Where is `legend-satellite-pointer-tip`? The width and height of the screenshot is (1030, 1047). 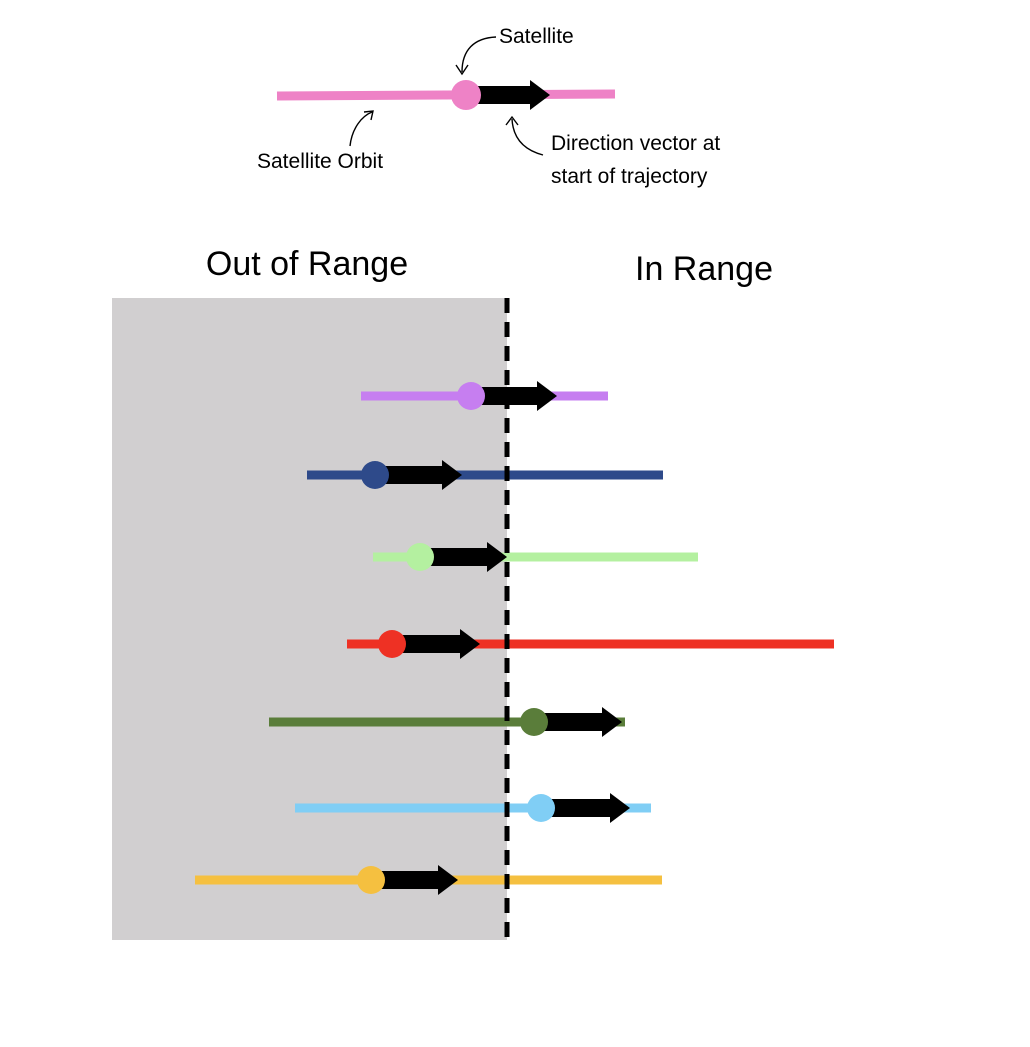
legend-satellite-pointer-tip is located at coordinates (462, 70).